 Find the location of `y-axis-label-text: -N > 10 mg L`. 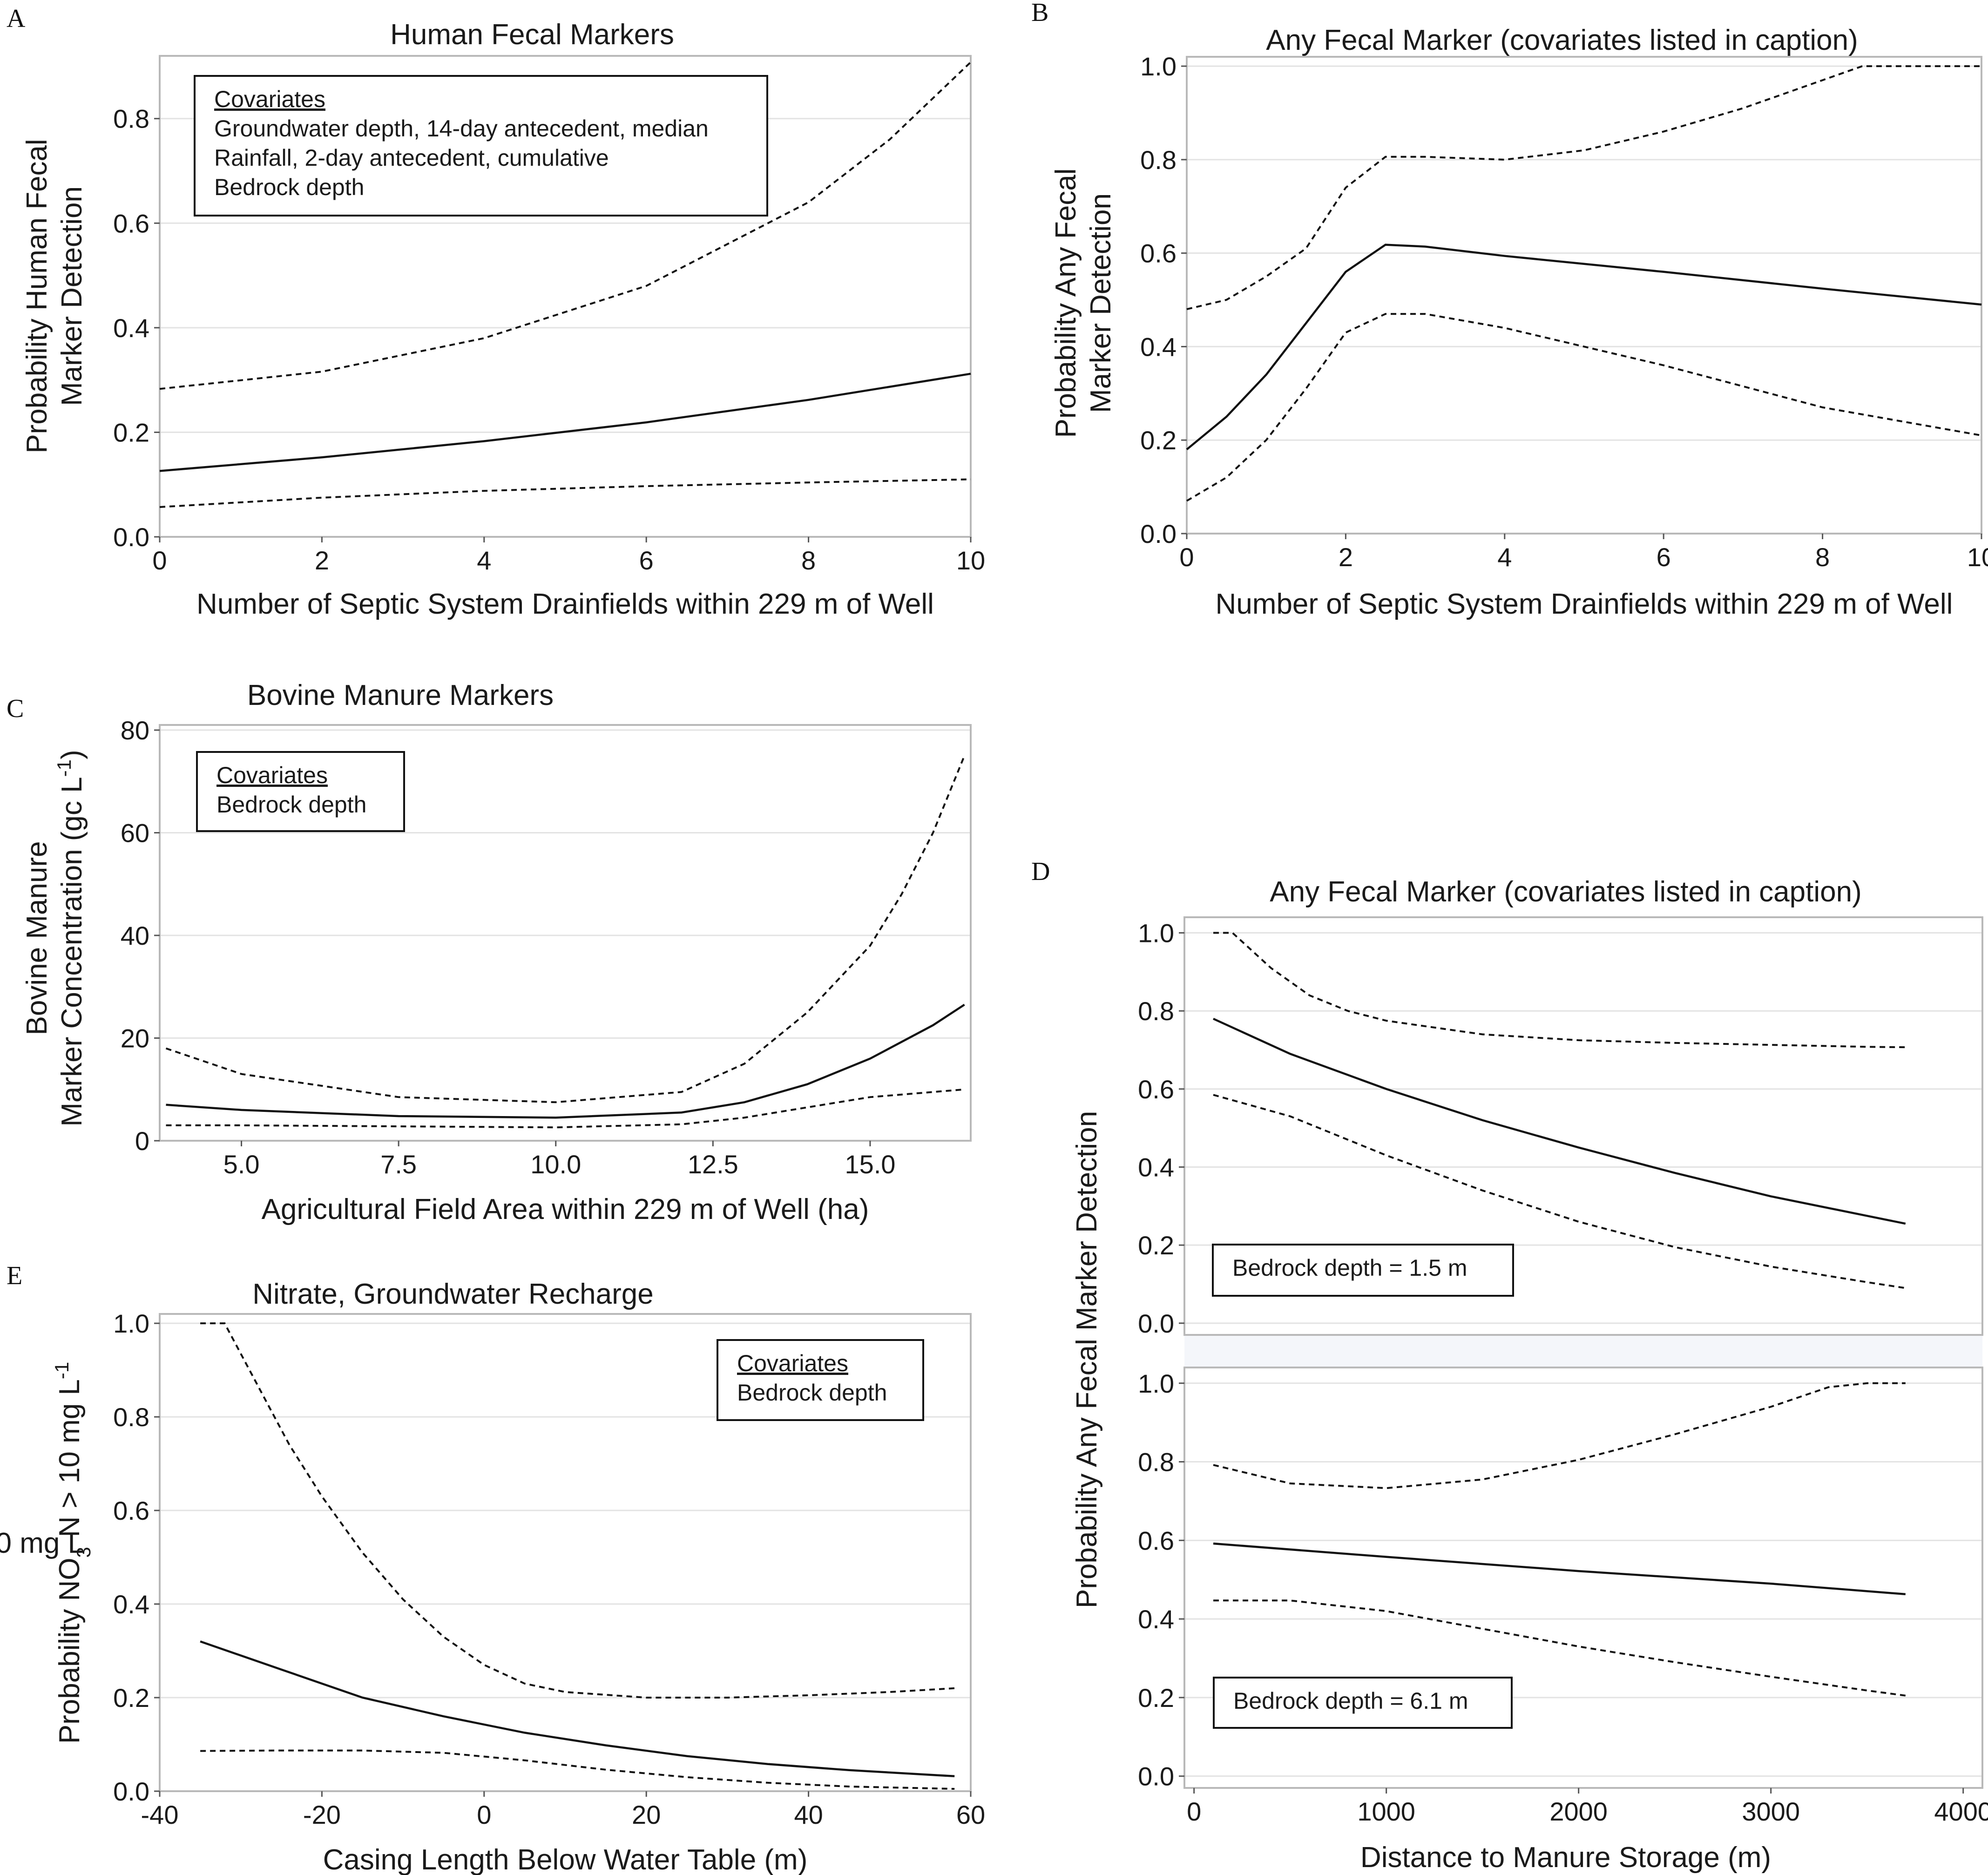

y-axis-label-text: -N > 10 mg L is located at coordinates (42, 1543).